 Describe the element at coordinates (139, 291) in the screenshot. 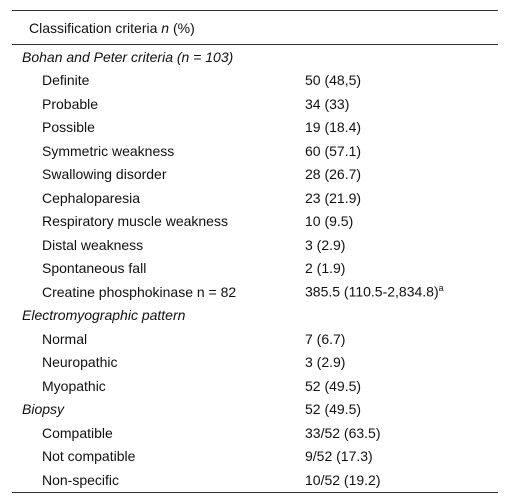

I see `item-label: Creatine phosphokinase n = 82` at that location.